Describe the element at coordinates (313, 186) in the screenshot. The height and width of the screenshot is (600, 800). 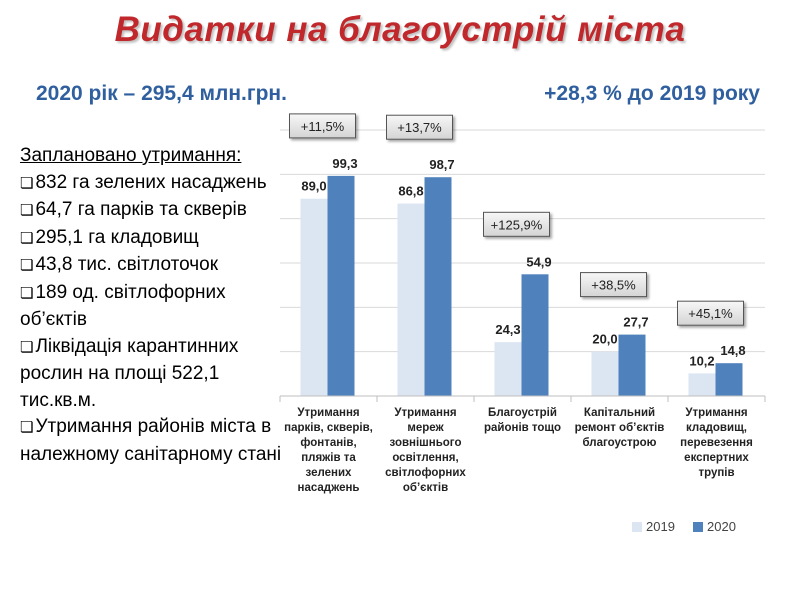
I see `data-label-2019: 89,0` at that location.